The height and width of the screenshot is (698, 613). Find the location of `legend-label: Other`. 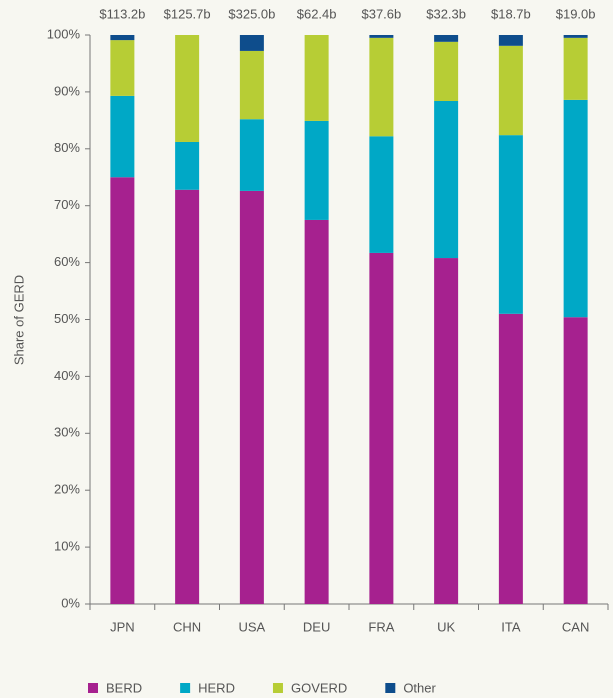

legend-label: Other is located at coordinates (419, 687).